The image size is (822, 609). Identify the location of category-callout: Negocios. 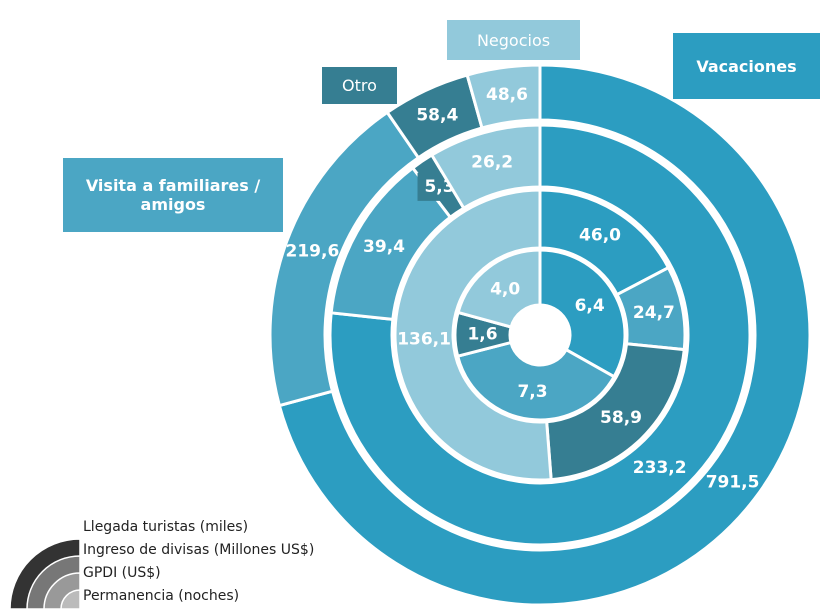
(513, 40).